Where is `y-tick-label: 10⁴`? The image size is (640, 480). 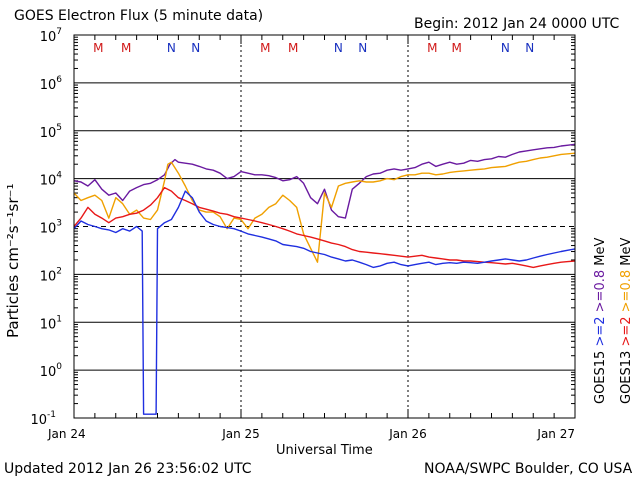
y-tick-label: 10⁴ is located at coordinates (51, 180).